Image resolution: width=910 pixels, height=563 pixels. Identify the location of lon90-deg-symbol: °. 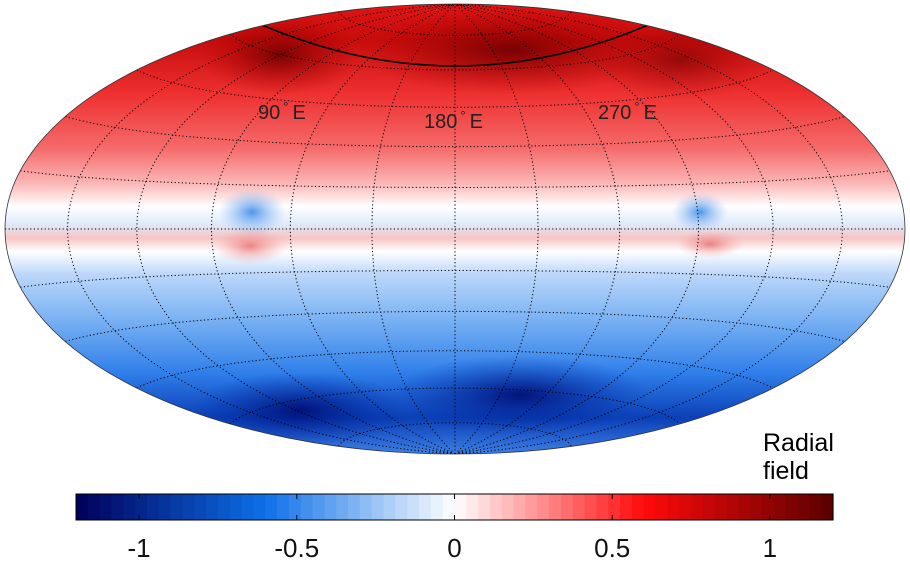
(285, 106).